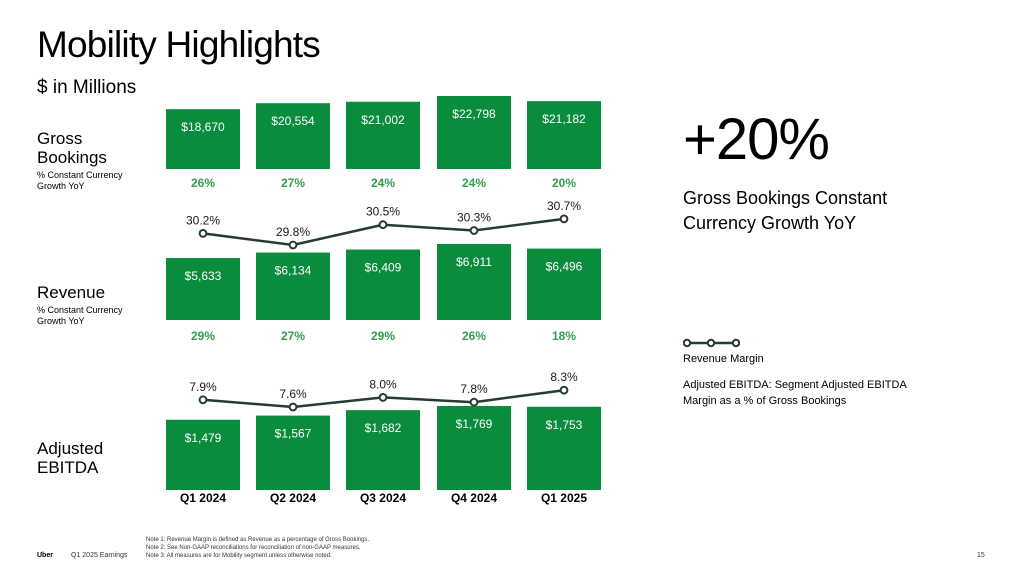 The width and height of the screenshot is (1024, 576). What do you see at coordinates (179, 44) in the screenshot?
I see `page-title: Mobility Highlights` at bounding box center [179, 44].